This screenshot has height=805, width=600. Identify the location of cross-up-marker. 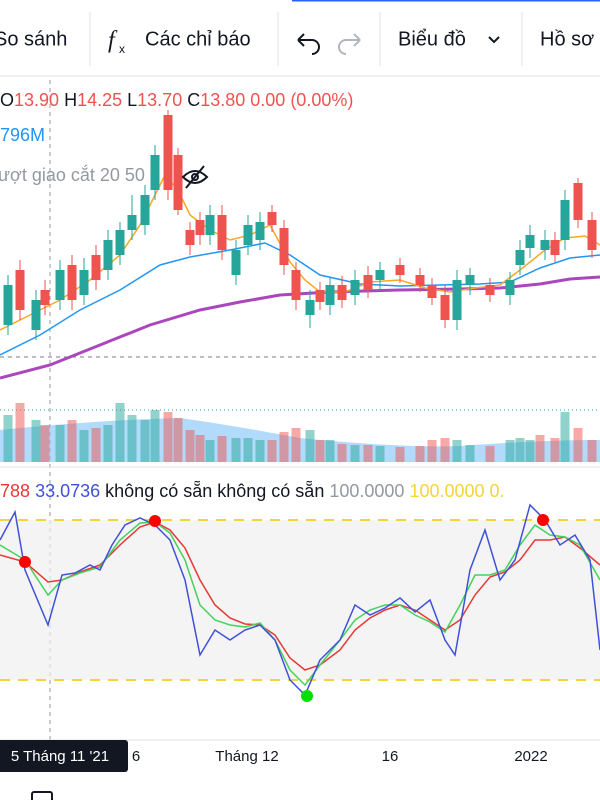
(307, 696).